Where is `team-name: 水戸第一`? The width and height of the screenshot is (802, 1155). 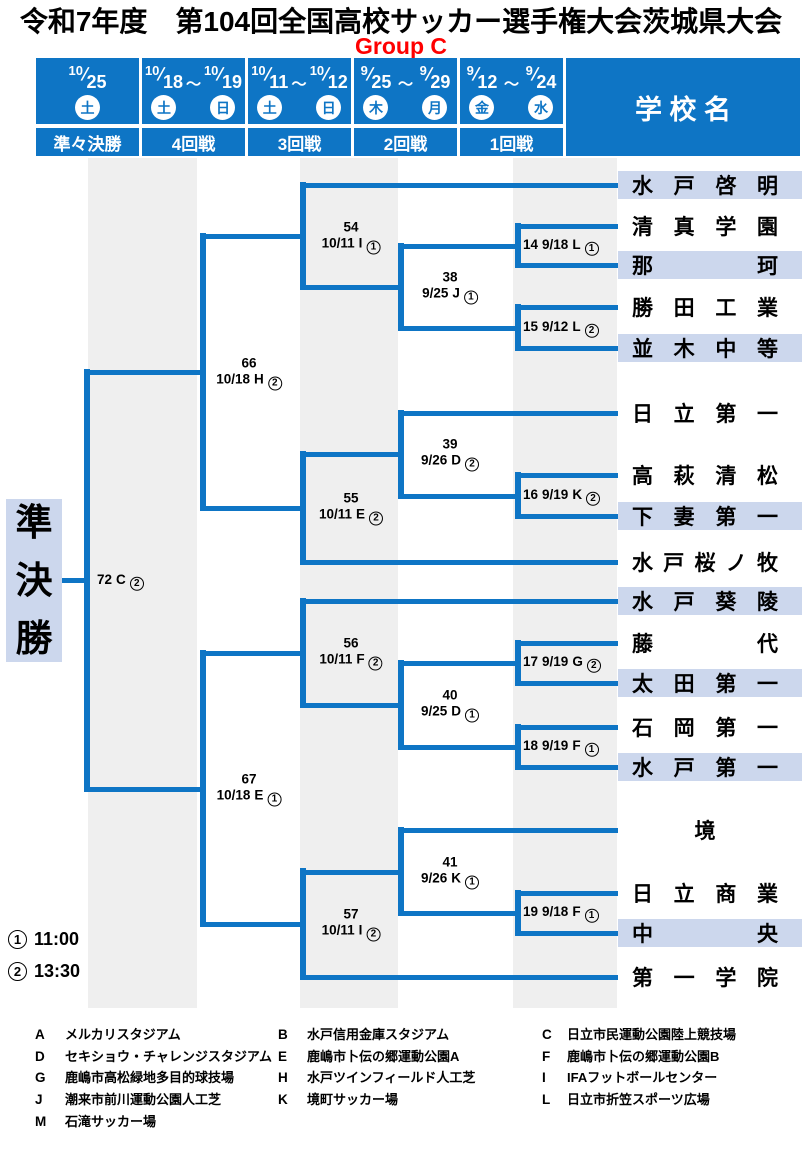
team-name: 水戸第一 is located at coordinates (705, 767).